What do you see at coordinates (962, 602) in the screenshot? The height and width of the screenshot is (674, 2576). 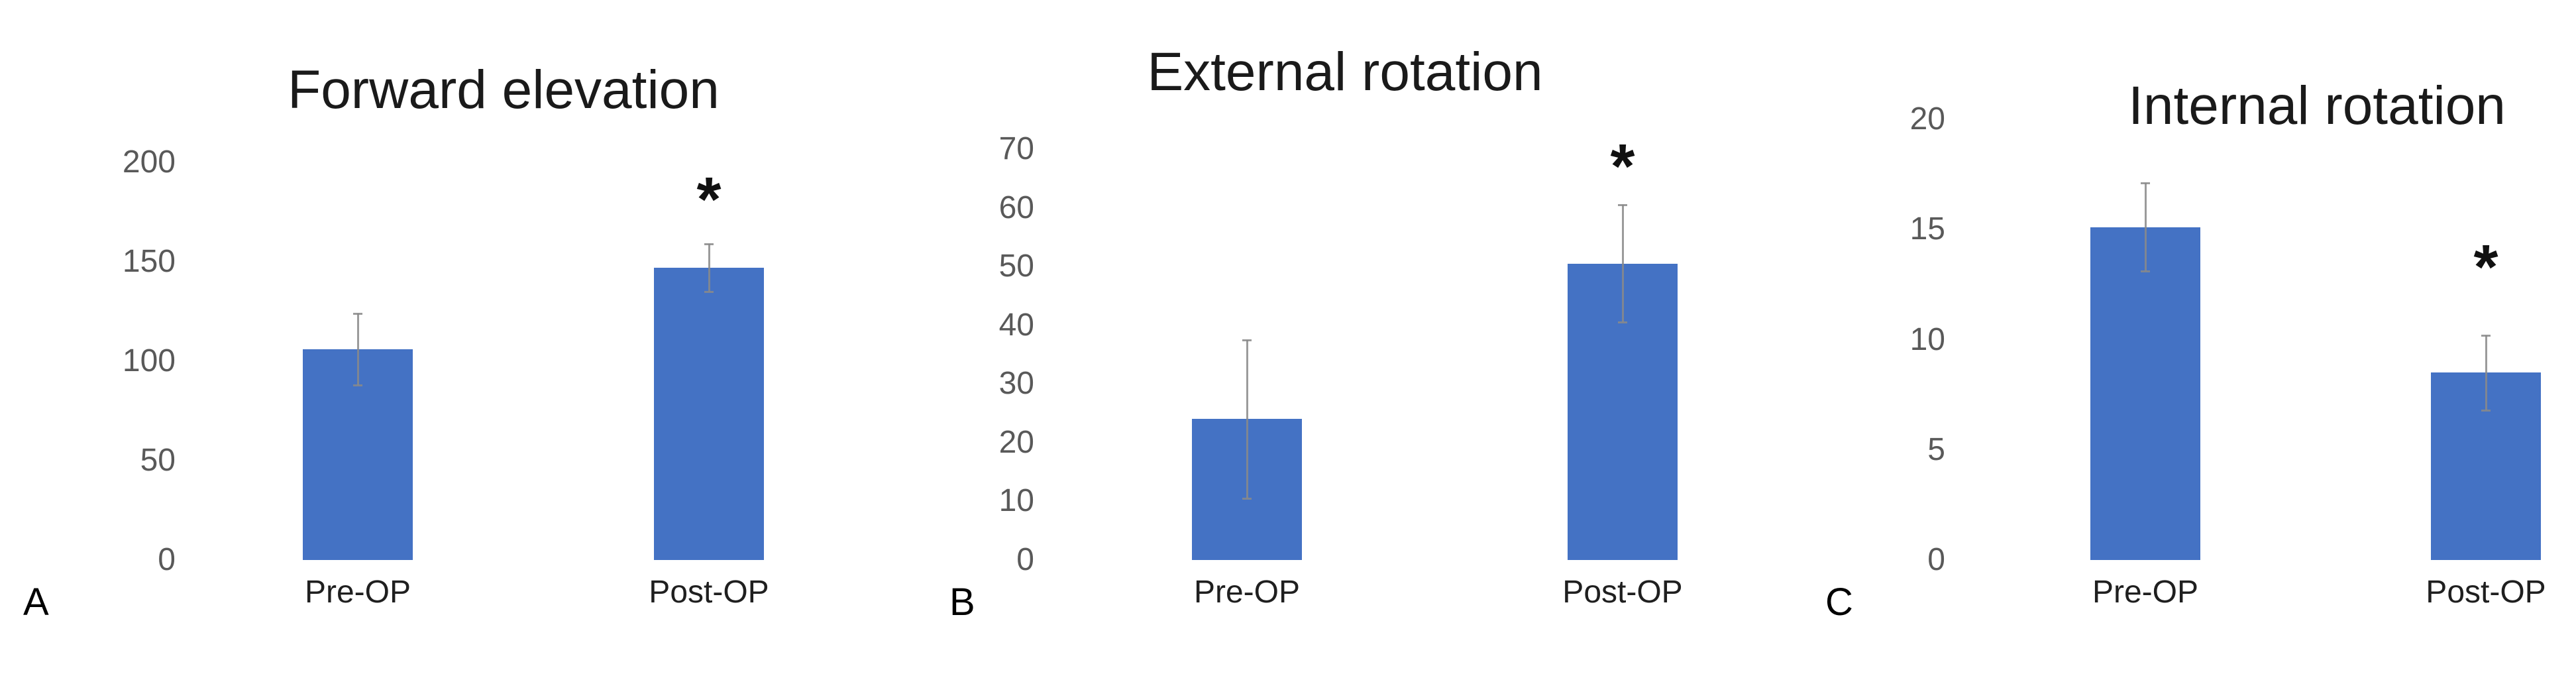 I see `panel-letter-b: B` at bounding box center [962, 602].